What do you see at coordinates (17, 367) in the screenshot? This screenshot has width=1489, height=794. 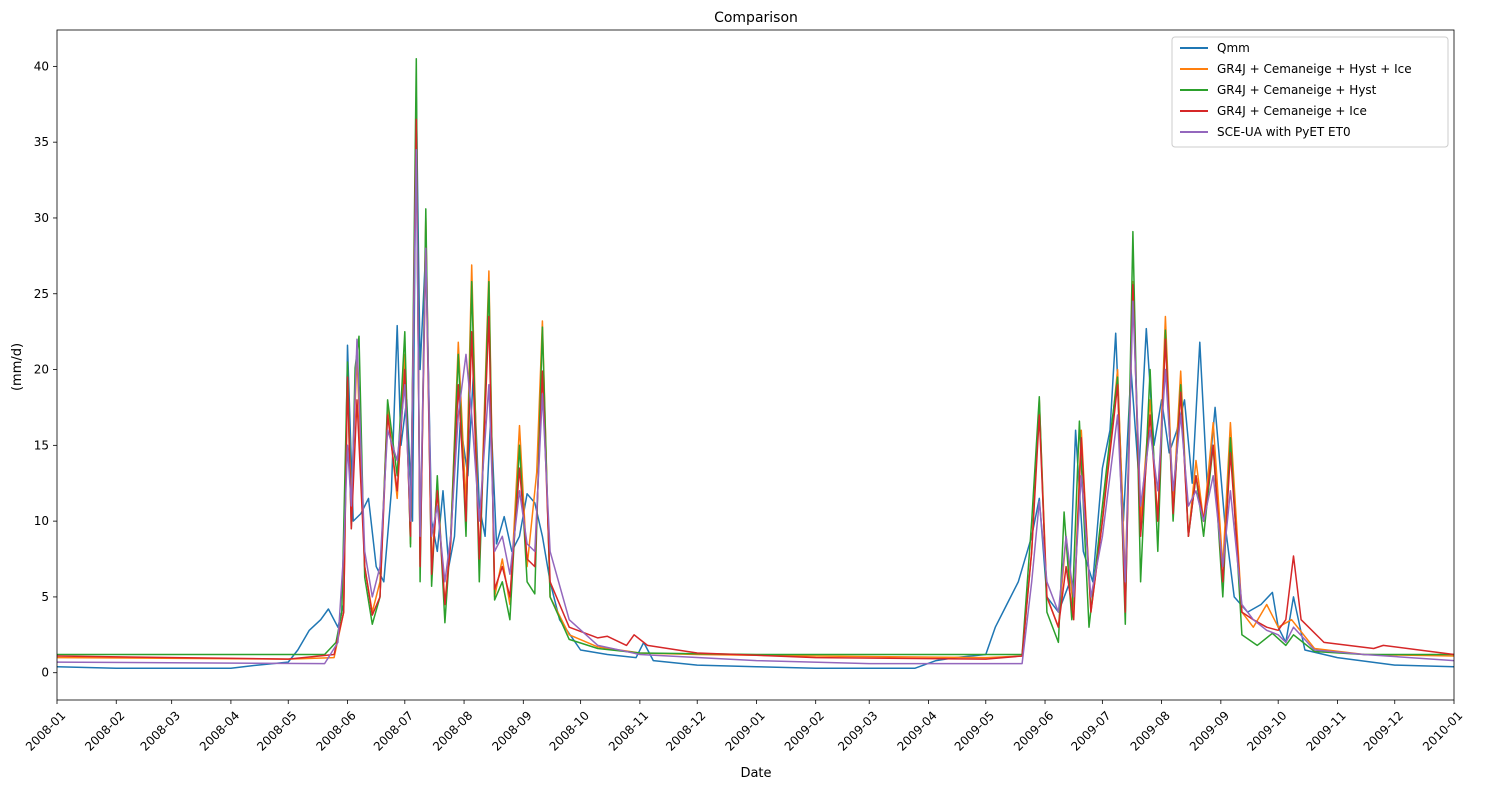 I see `y-axis-label: (mm/d)` at bounding box center [17, 367].